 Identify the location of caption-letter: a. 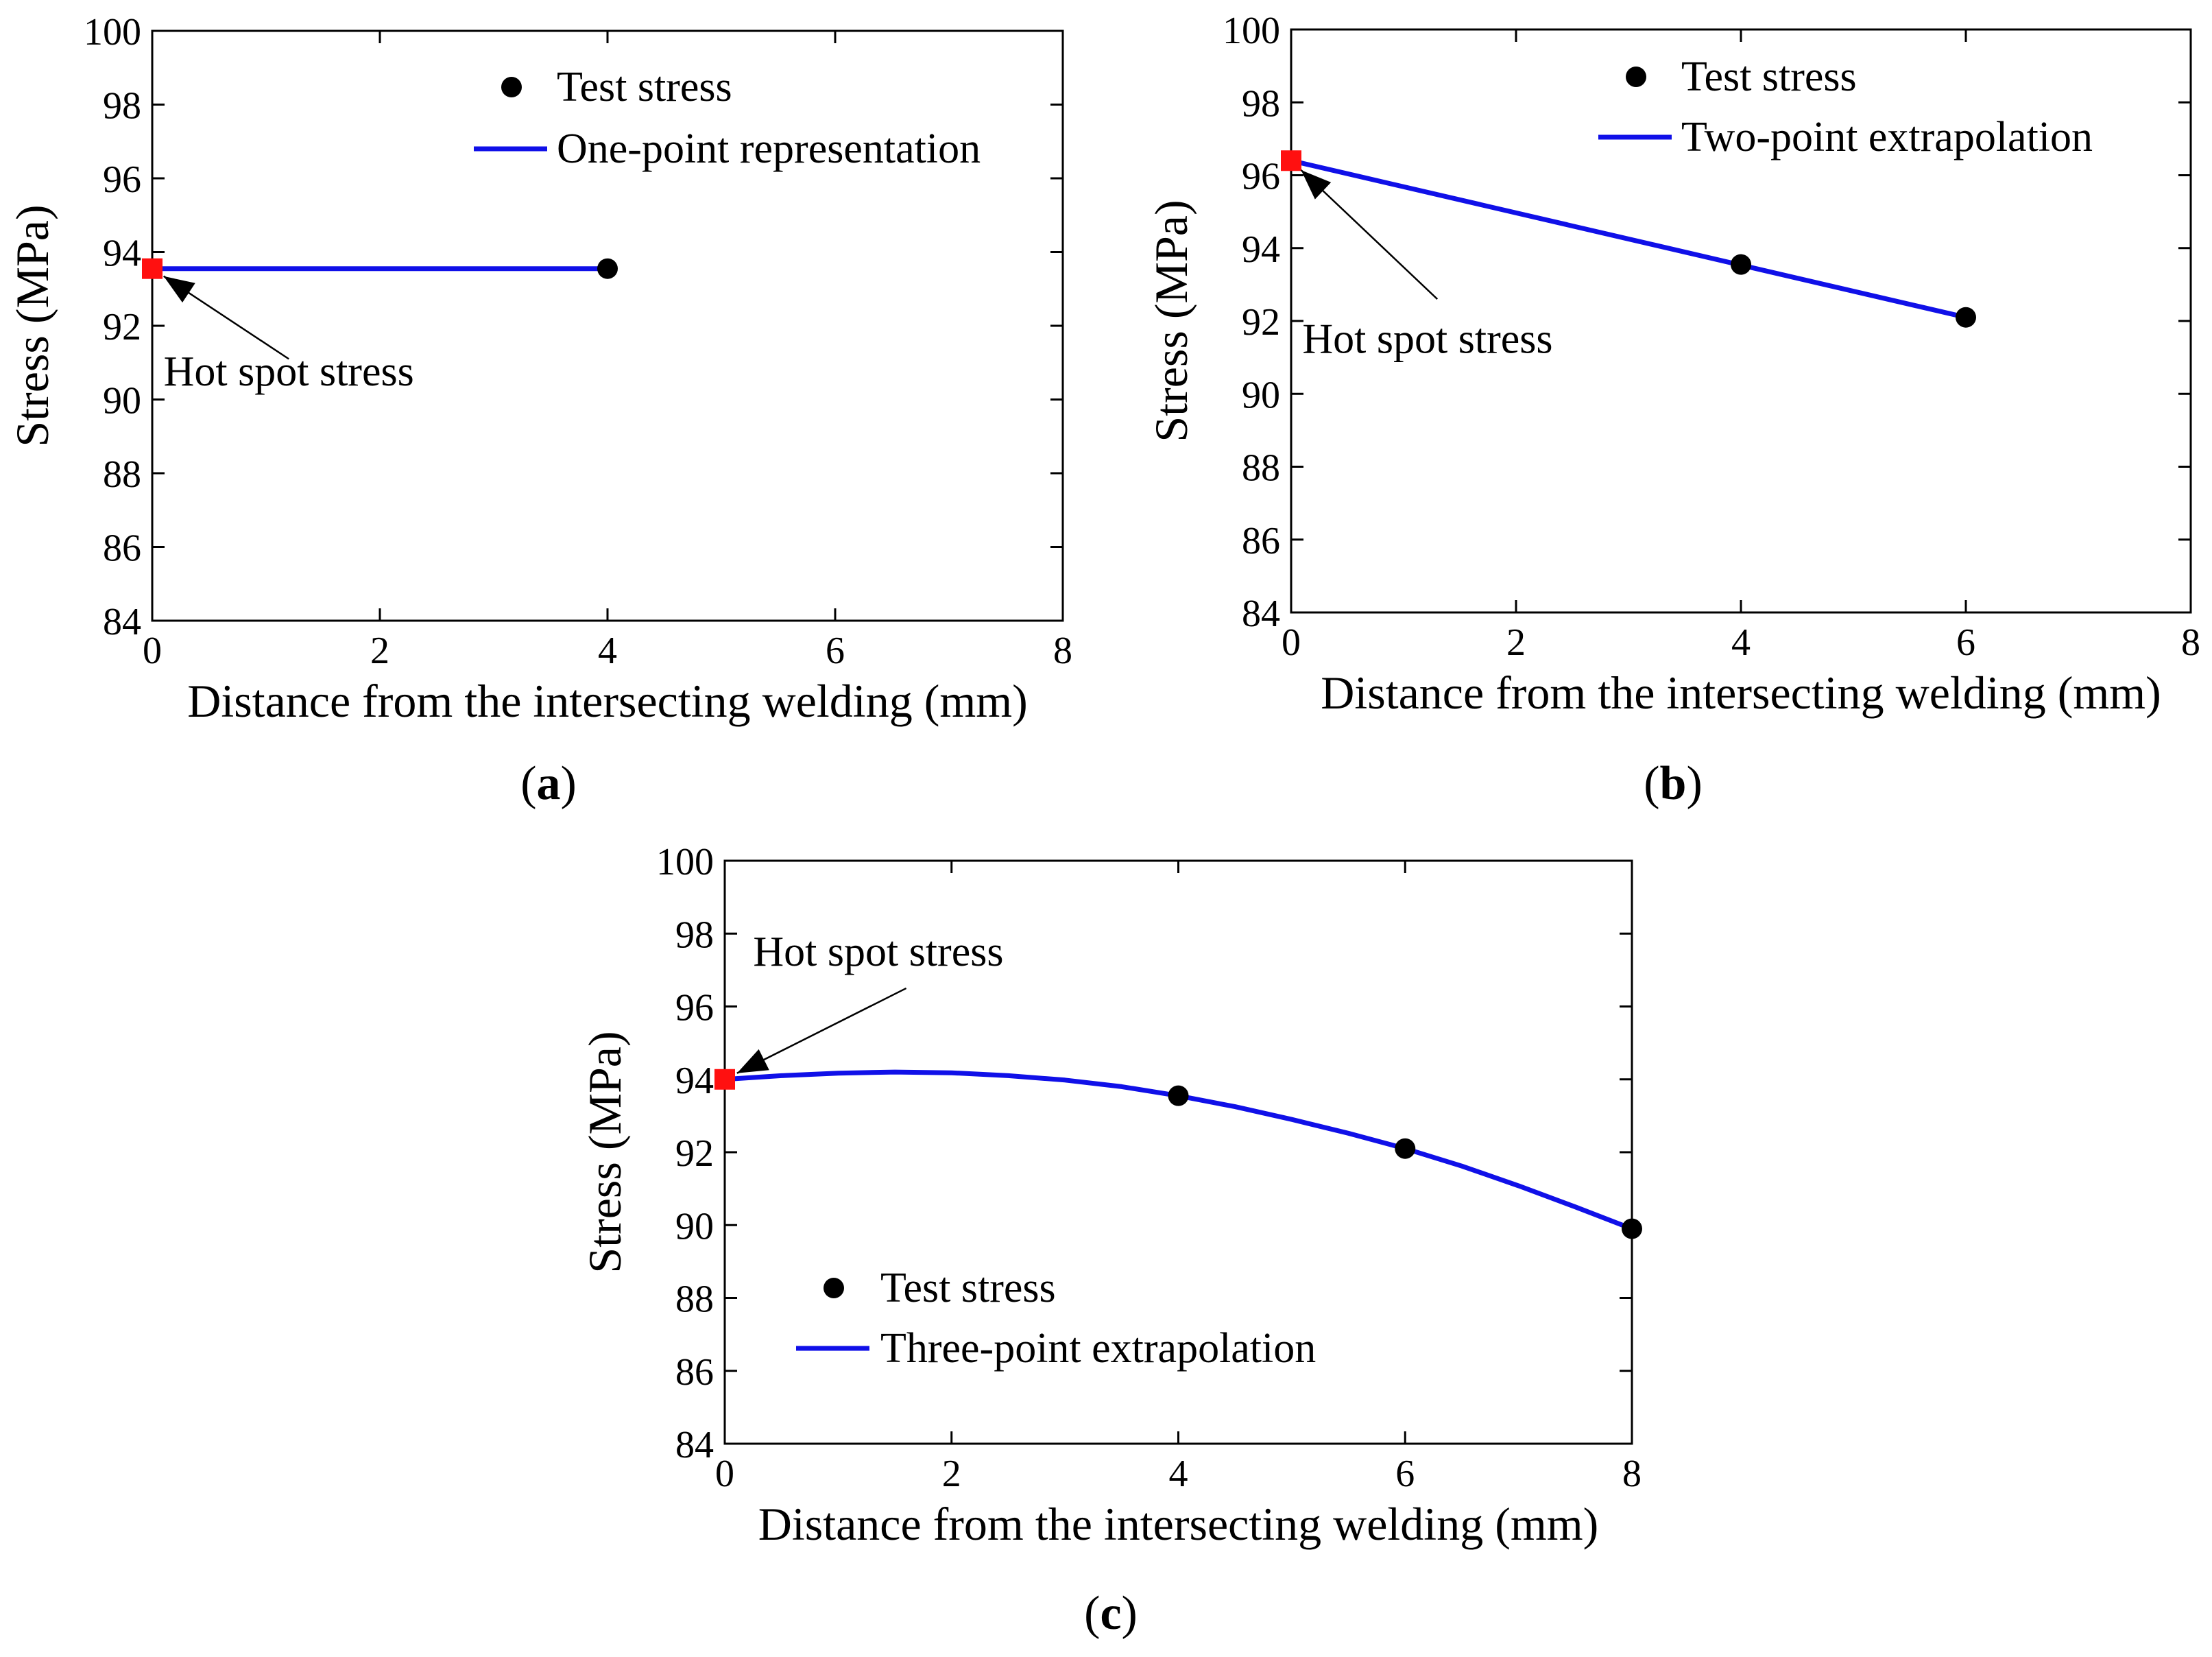
(549, 783).